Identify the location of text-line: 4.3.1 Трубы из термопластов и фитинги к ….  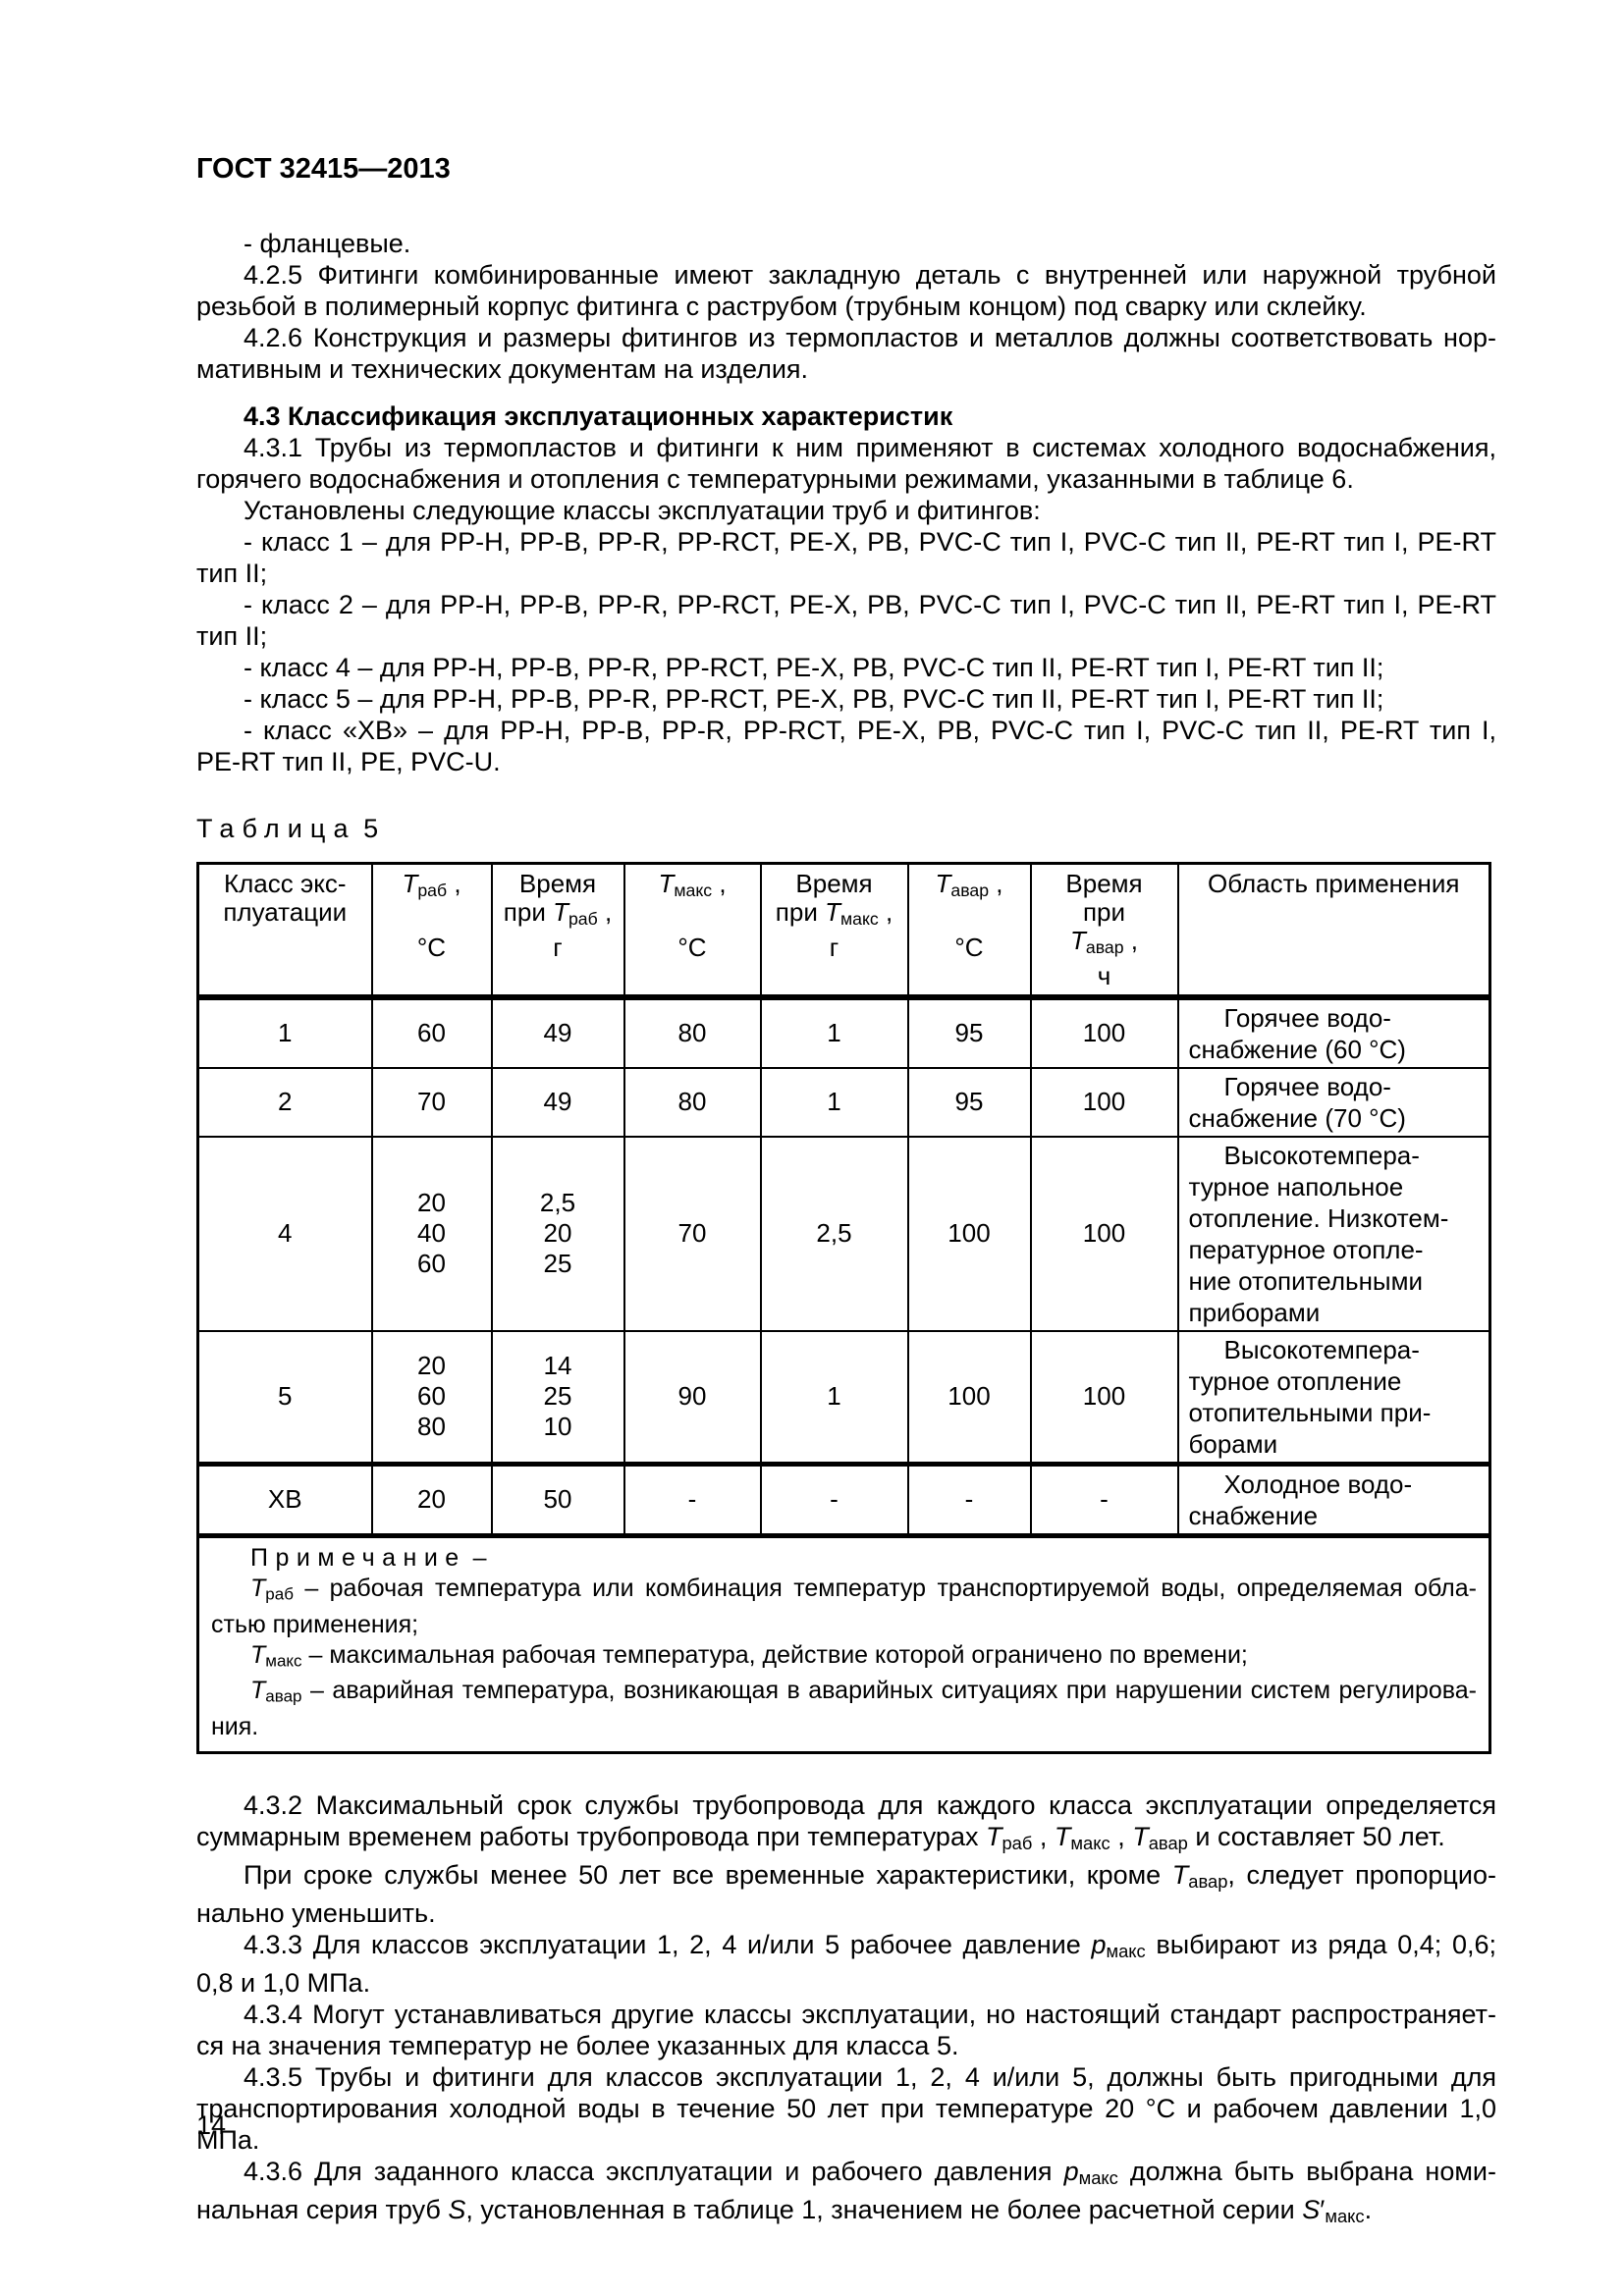
(870, 447).